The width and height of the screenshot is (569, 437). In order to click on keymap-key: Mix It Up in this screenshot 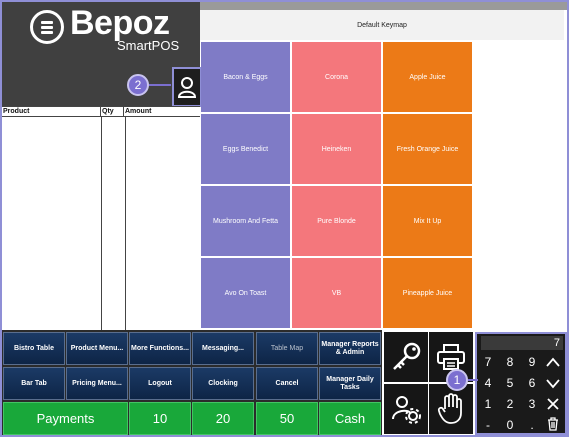, I will do `click(427, 221)`.